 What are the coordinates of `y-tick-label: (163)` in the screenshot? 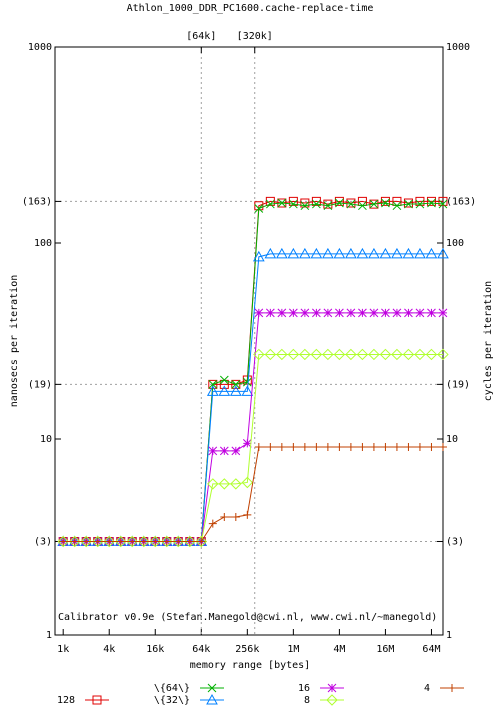 It's located at (37, 201).